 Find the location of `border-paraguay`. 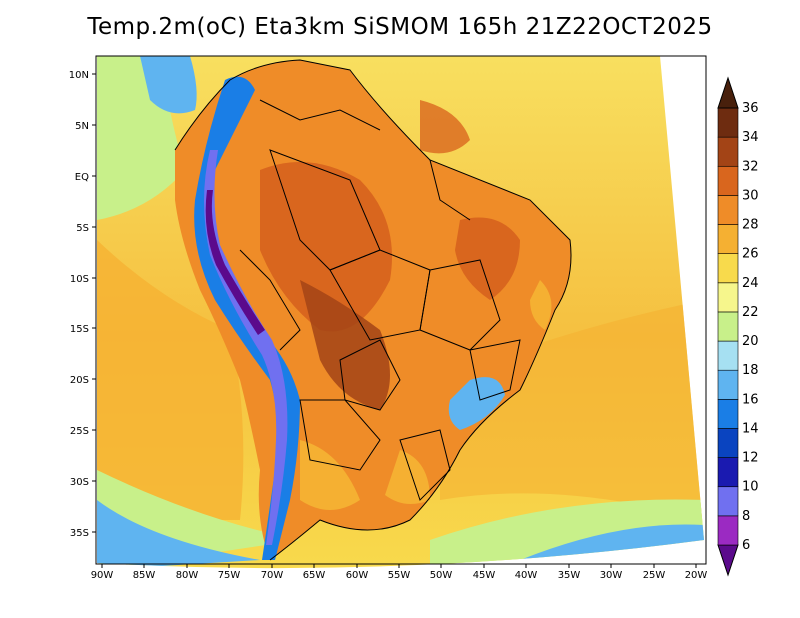

border-paraguay is located at coordinates (370, 375).